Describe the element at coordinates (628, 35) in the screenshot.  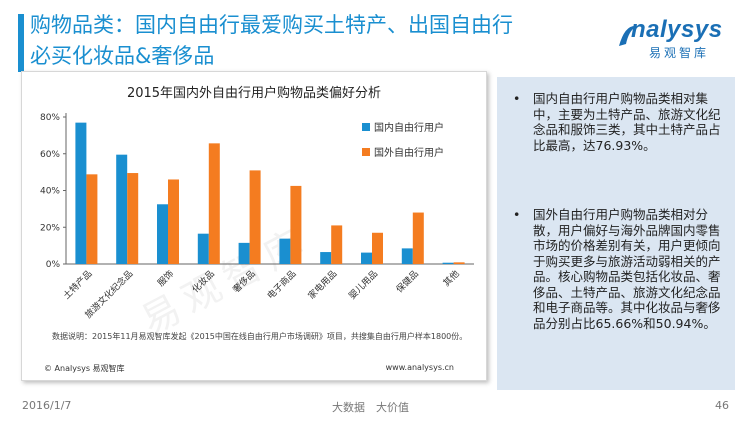
I see `logo-swoosh-icon` at that location.